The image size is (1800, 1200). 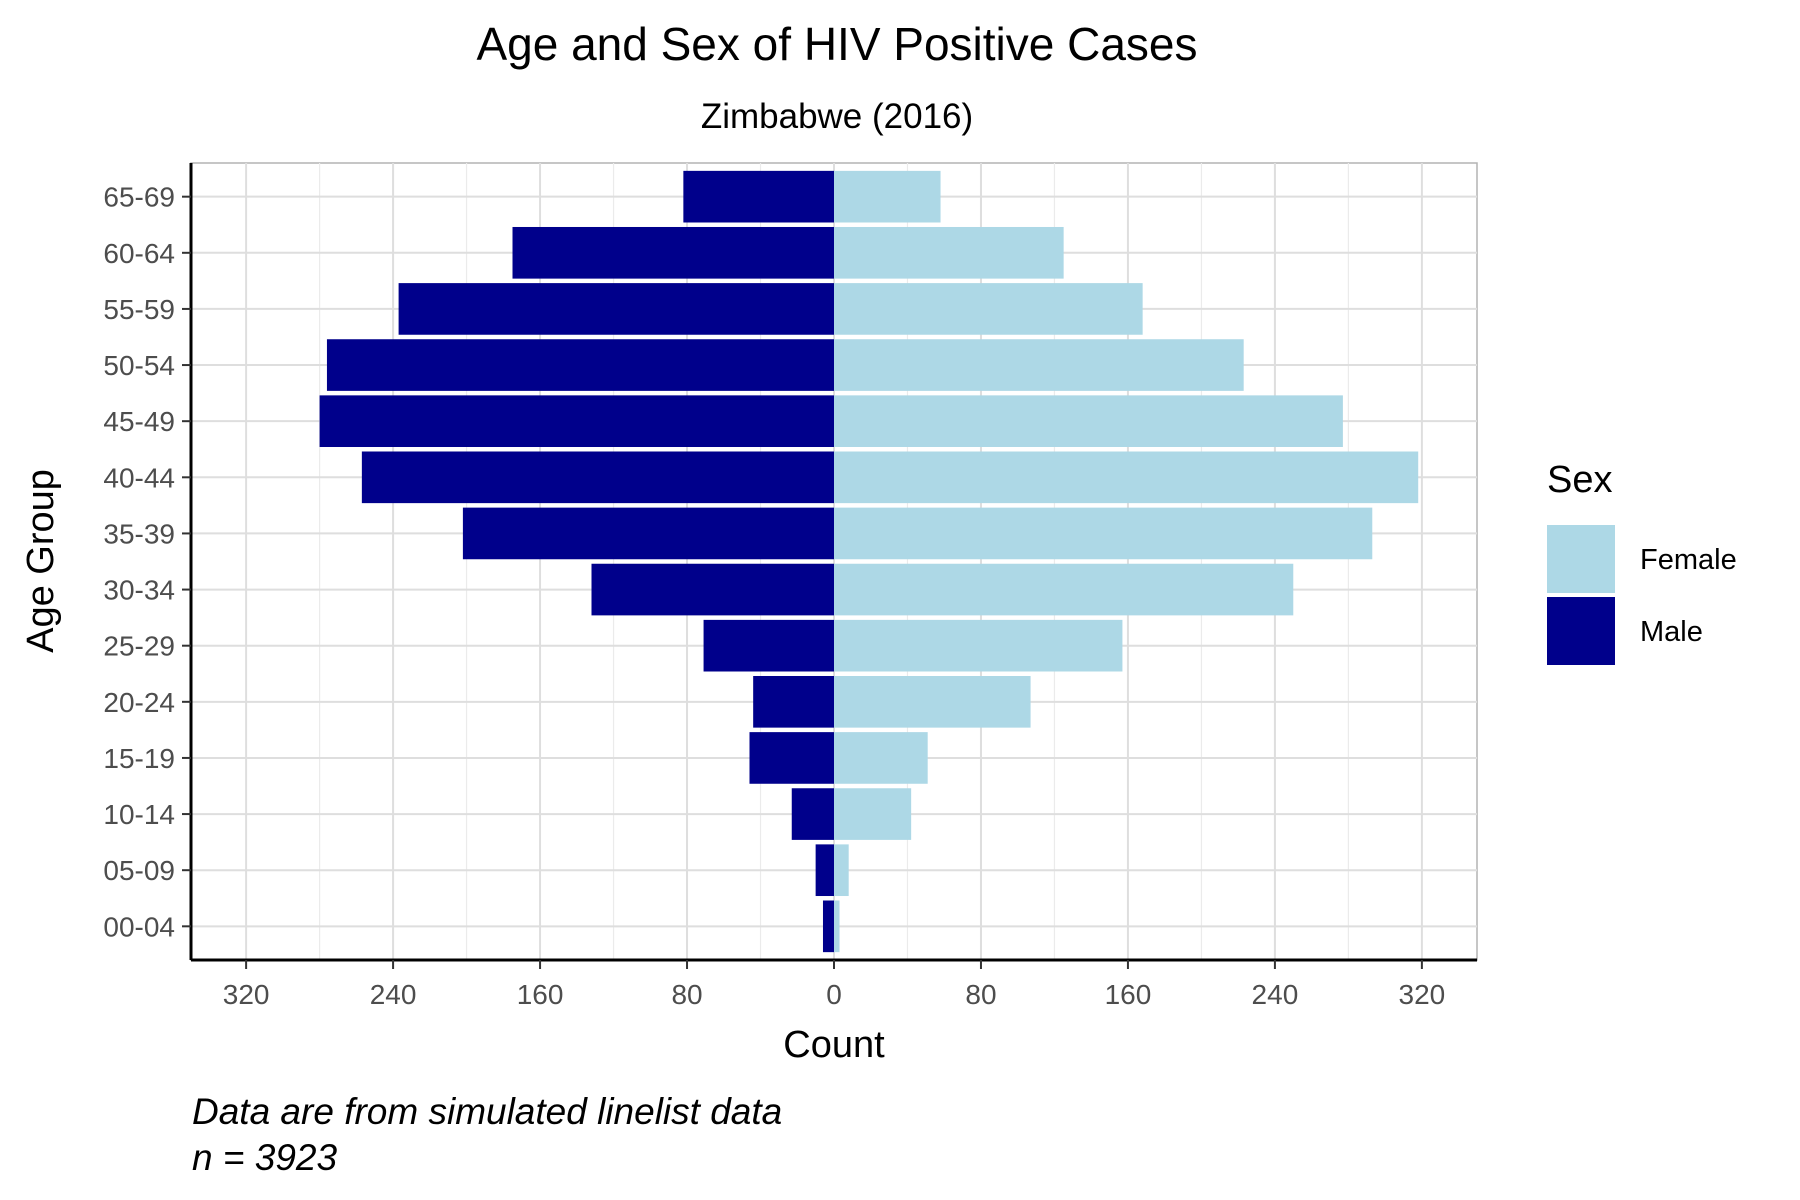 What do you see at coordinates (139, 309) in the screenshot?
I see `y-tick-label: 55-59` at bounding box center [139, 309].